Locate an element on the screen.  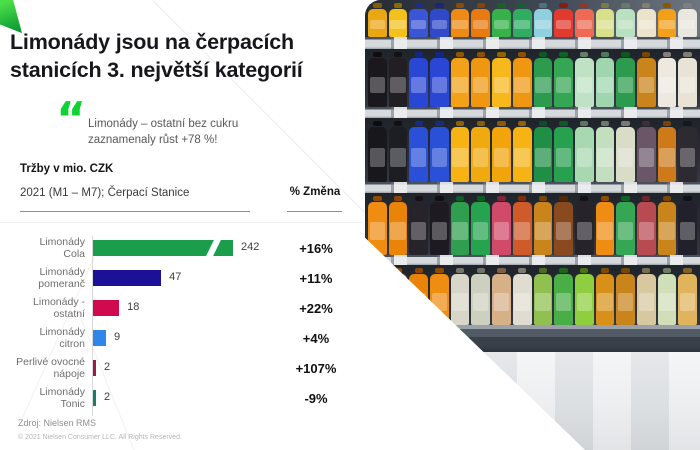
value-label: 9 is located at coordinates (117, 337).